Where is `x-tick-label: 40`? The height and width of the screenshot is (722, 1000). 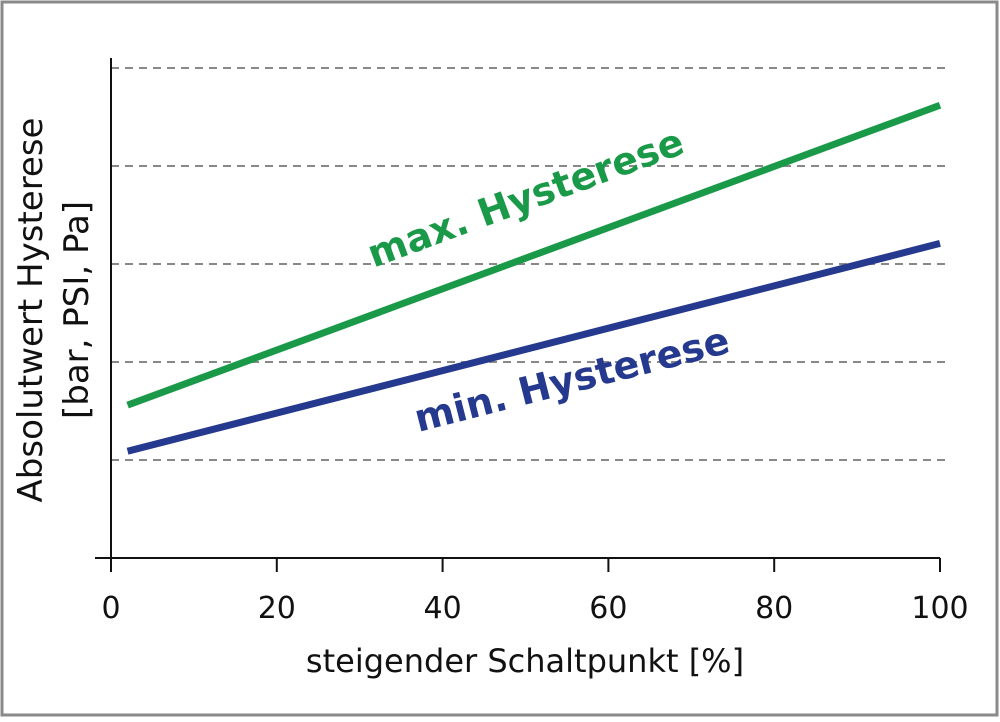
x-tick-label: 40 is located at coordinates (443, 608).